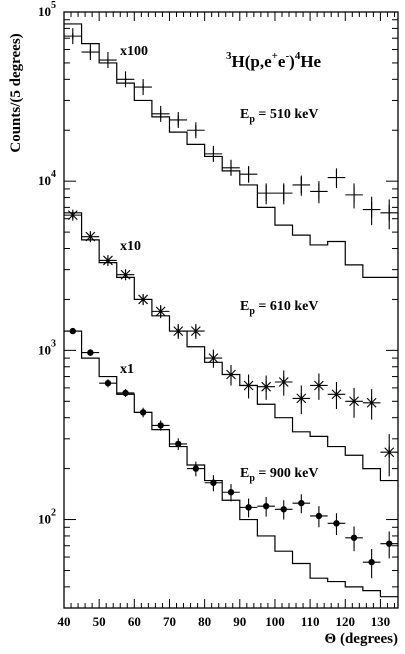 This screenshot has width=405, height=654. I want to click on reaction-part-b: e, so click(282, 61).